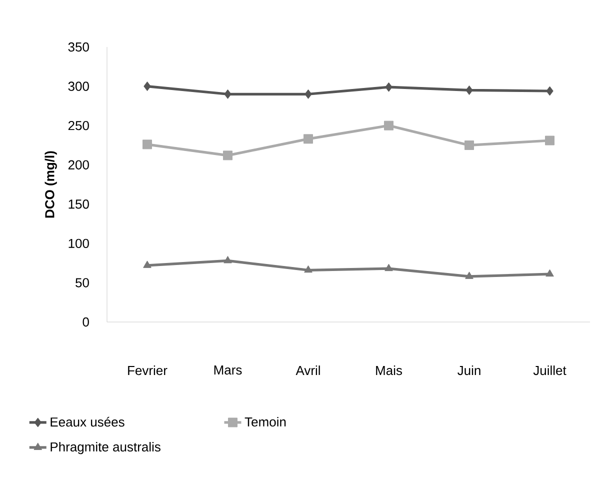 This screenshot has height=478, width=609. I want to click on x-tick-label: Juin, so click(469, 371).